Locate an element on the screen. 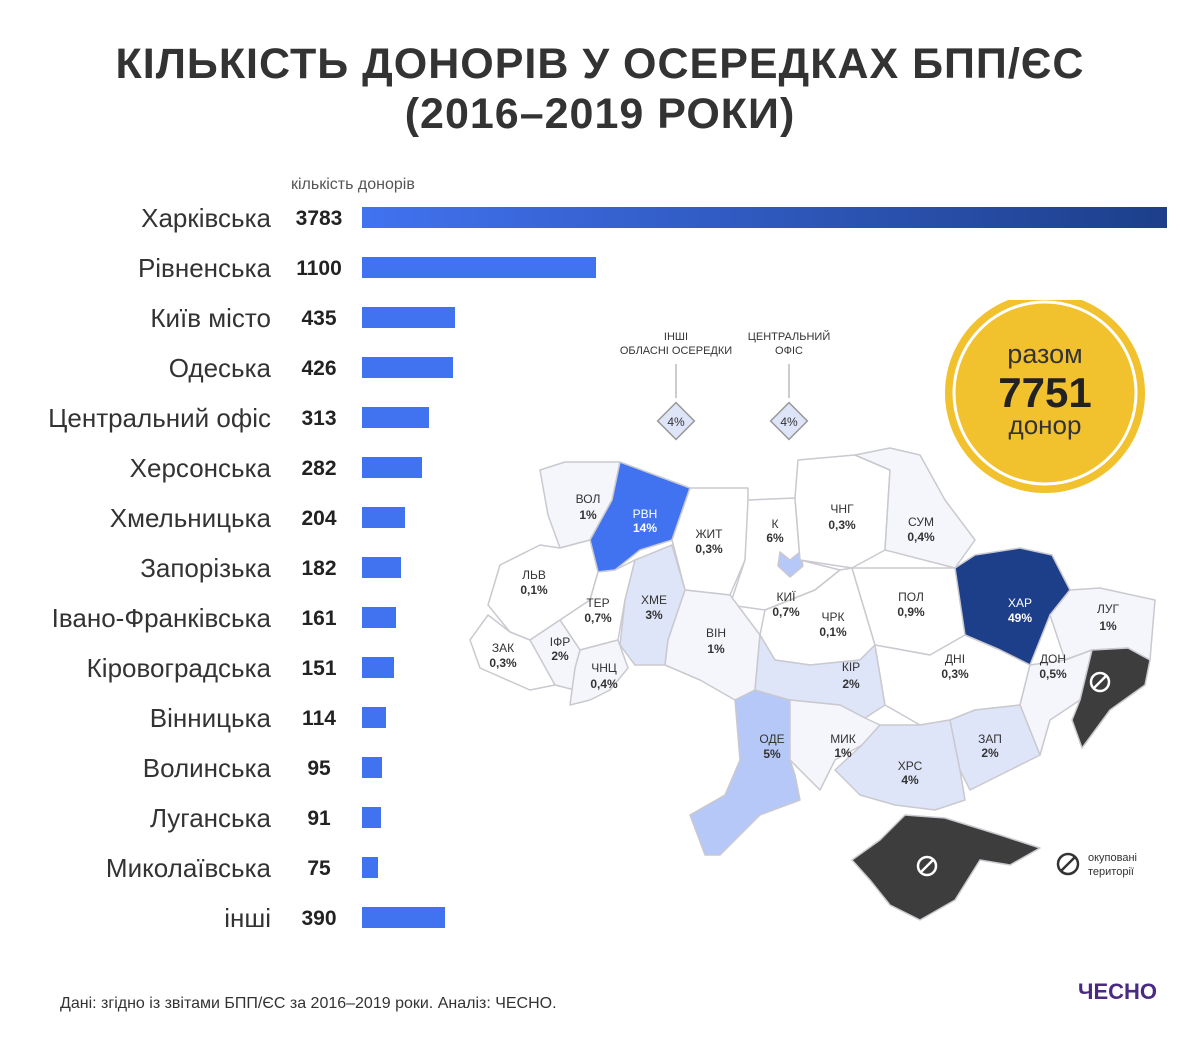 This screenshot has height=1050, width=1200. bar-row: Луганська 91 is located at coordinates (600, 819).